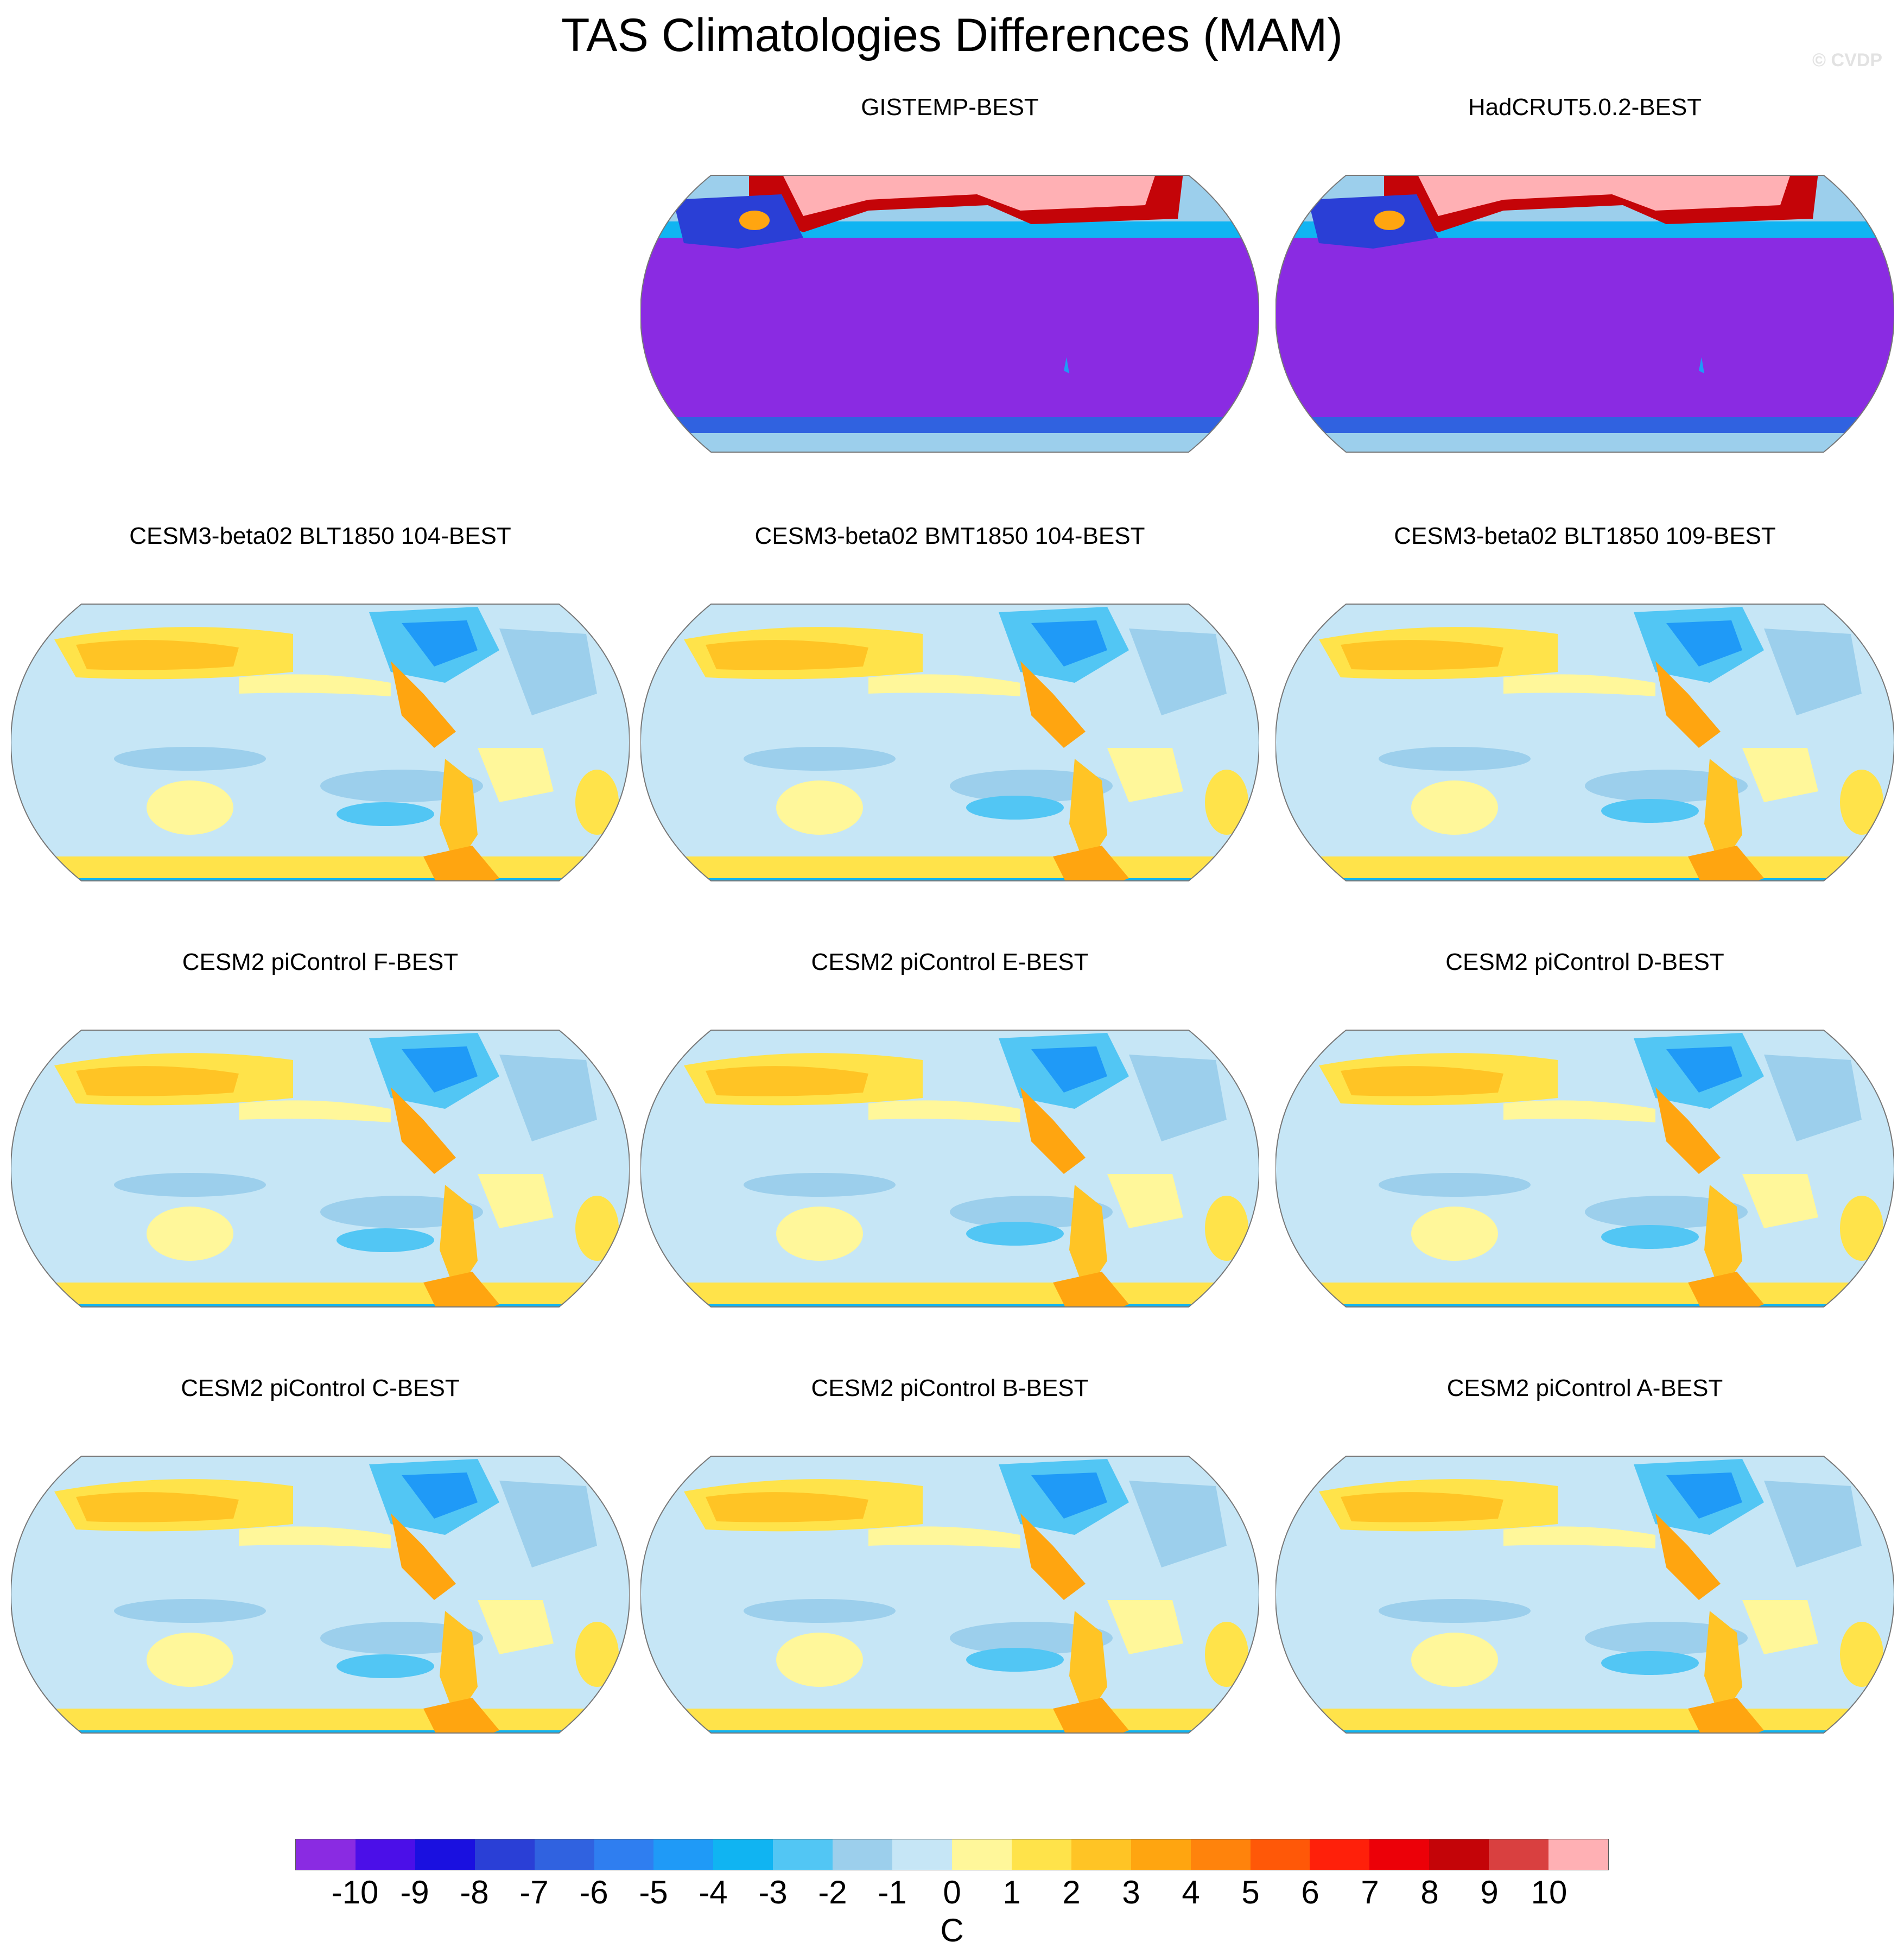  What do you see at coordinates (892, 1892) in the screenshot?
I see `colorbar-tick: -1` at bounding box center [892, 1892].